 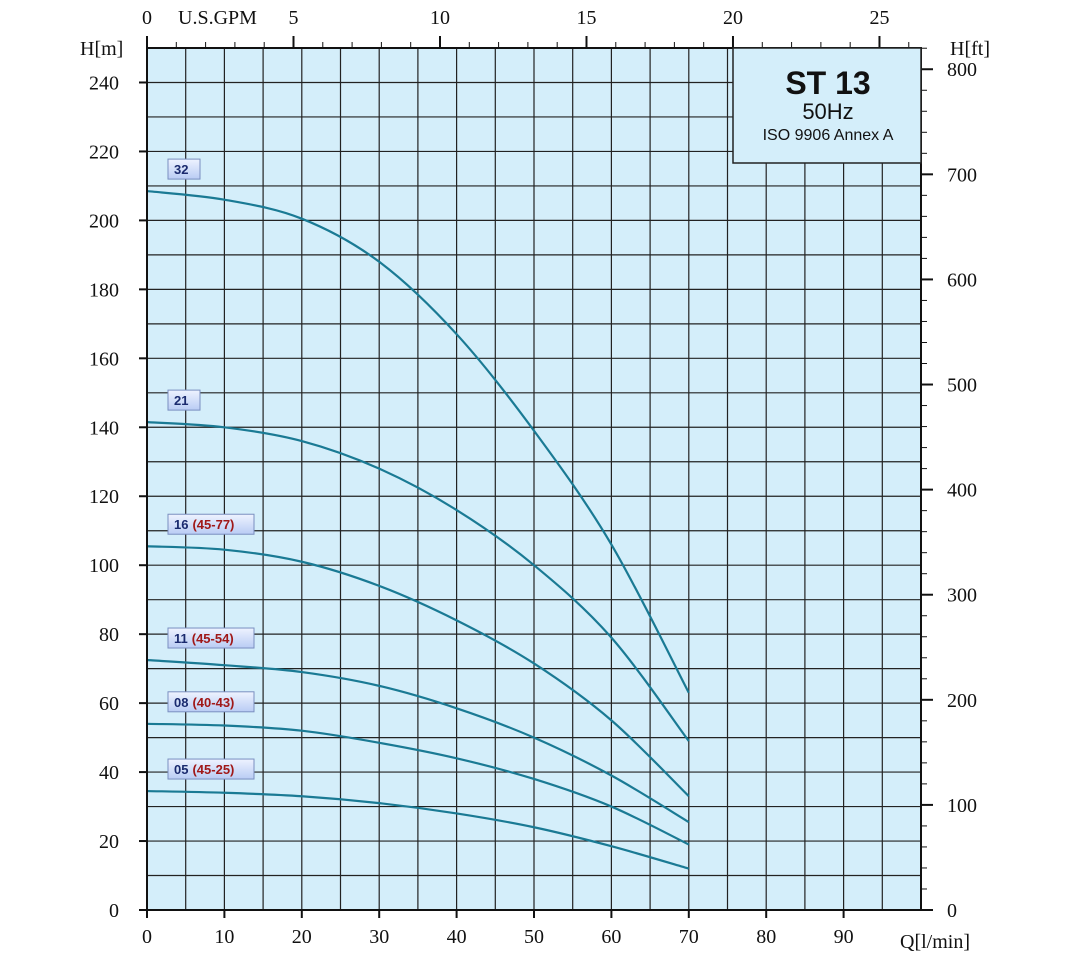 I want to click on y-right-tick-label: 100, so click(x=962, y=806).